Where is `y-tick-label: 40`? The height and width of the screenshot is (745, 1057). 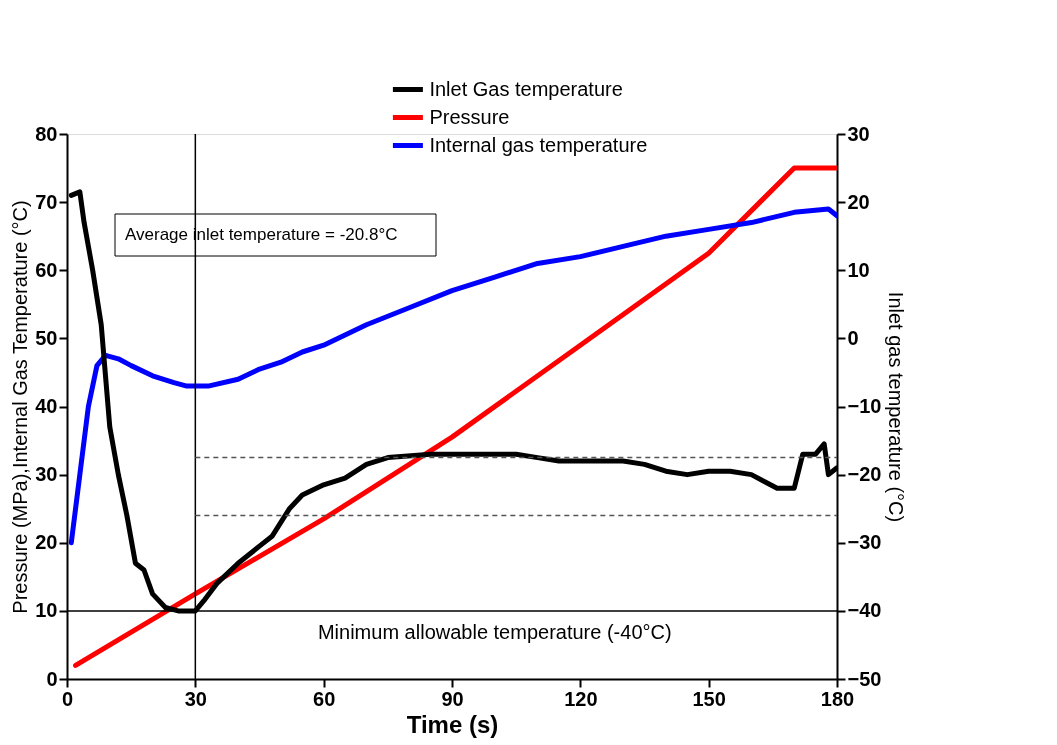
y-tick-label: 40 is located at coordinates (46, 406).